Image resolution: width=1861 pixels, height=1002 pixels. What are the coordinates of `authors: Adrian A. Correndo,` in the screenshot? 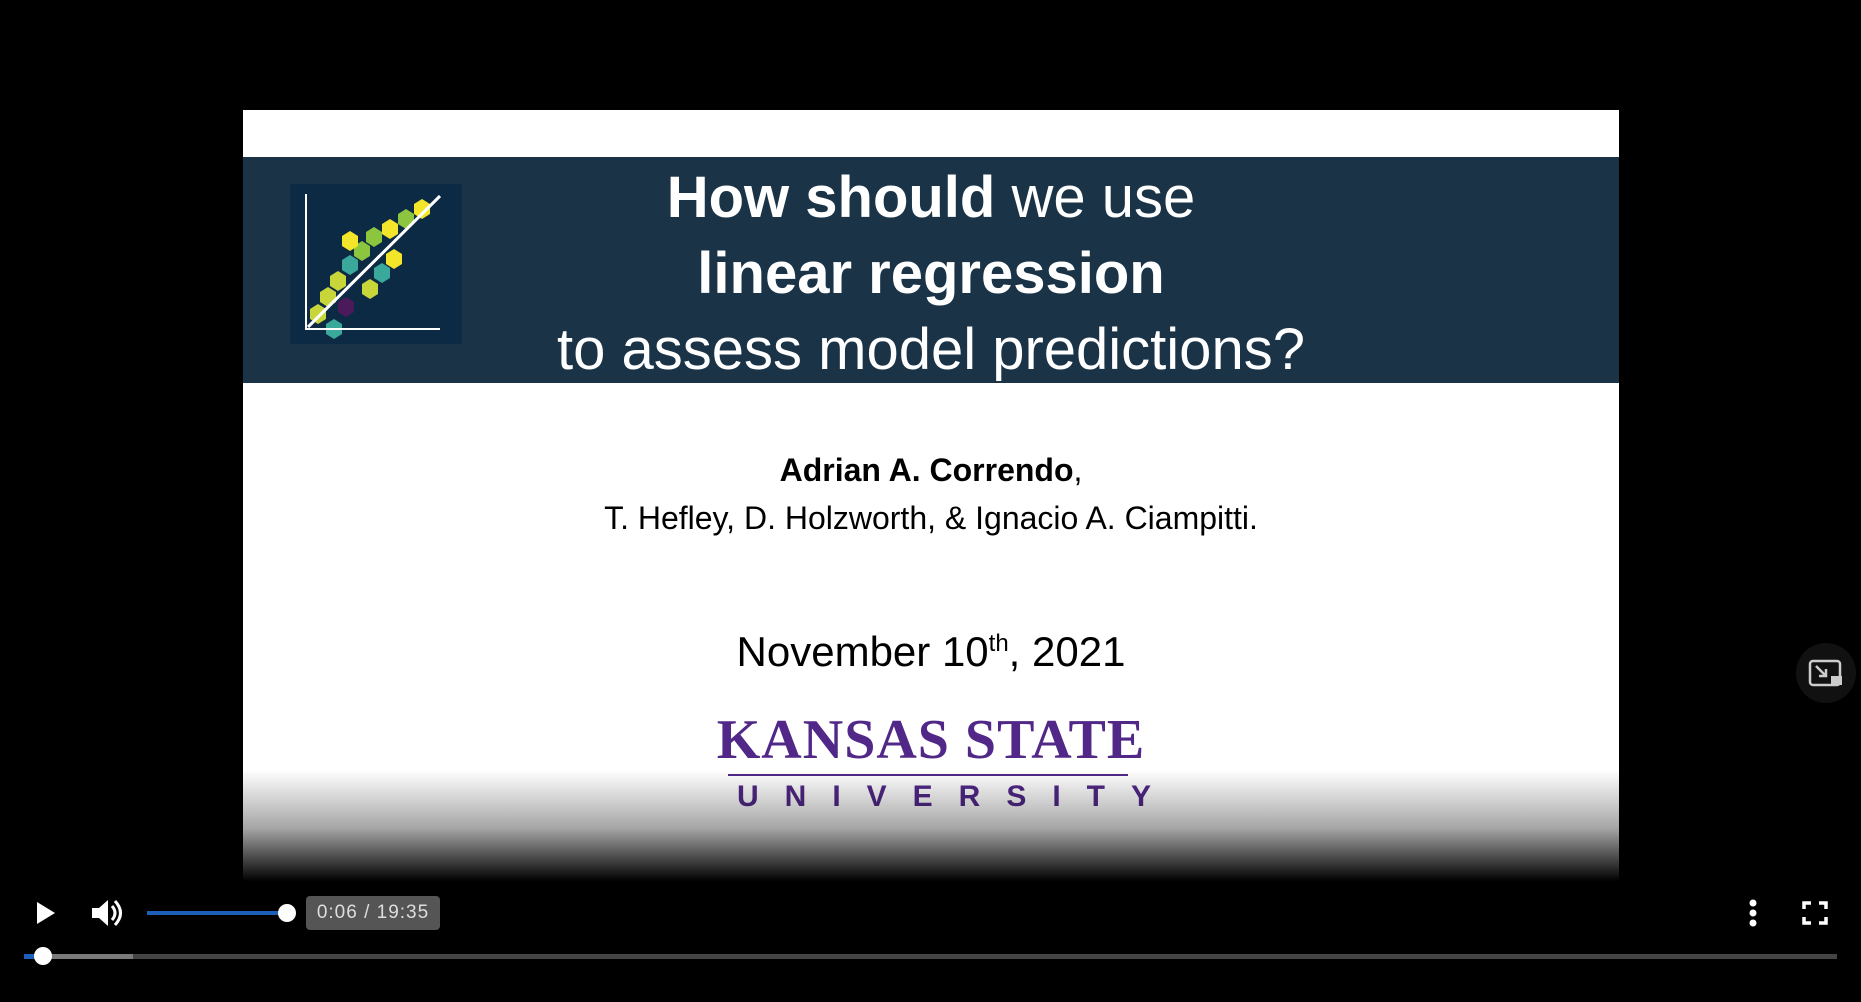 It's located at (931, 470).